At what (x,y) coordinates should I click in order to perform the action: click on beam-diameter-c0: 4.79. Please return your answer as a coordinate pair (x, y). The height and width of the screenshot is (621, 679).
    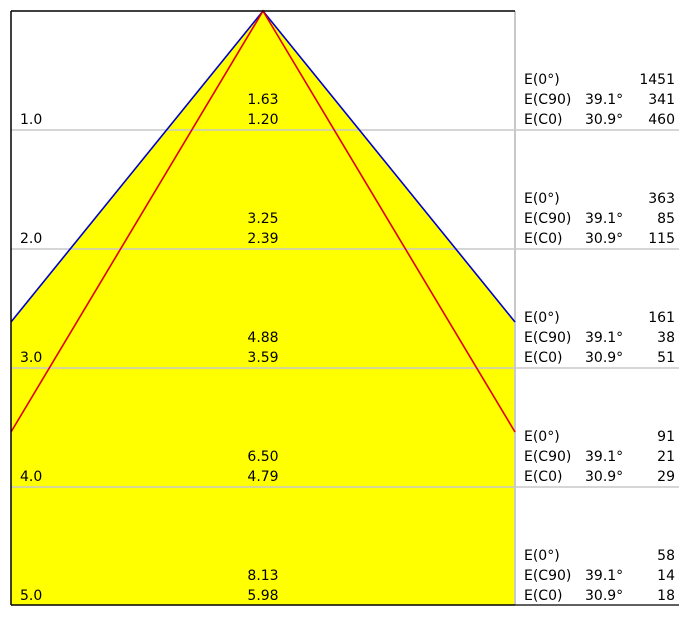
    Looking at the image, I should click on (262, 477).